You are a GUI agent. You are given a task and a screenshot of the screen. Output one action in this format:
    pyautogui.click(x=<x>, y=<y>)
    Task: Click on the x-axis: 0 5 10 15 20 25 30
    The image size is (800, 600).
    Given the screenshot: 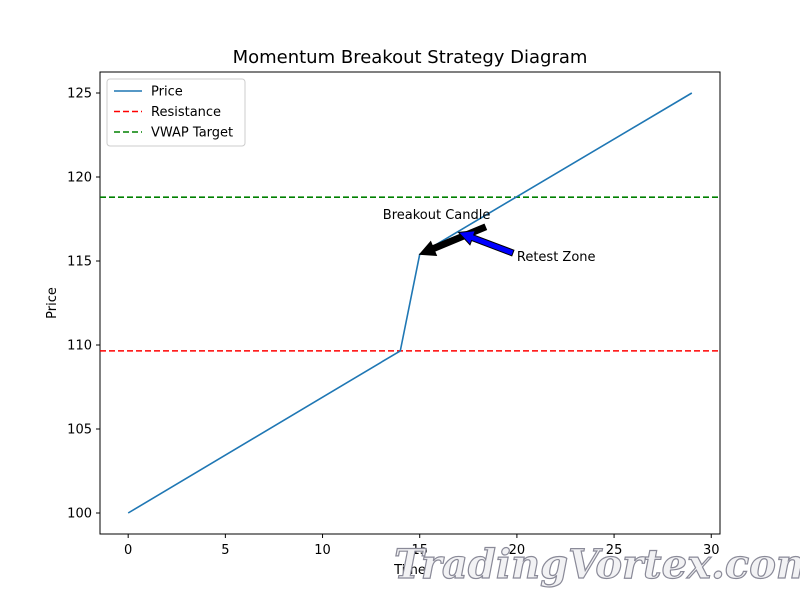 What is the action you would take?
    pyautogui.click(x=422, y=546)
    